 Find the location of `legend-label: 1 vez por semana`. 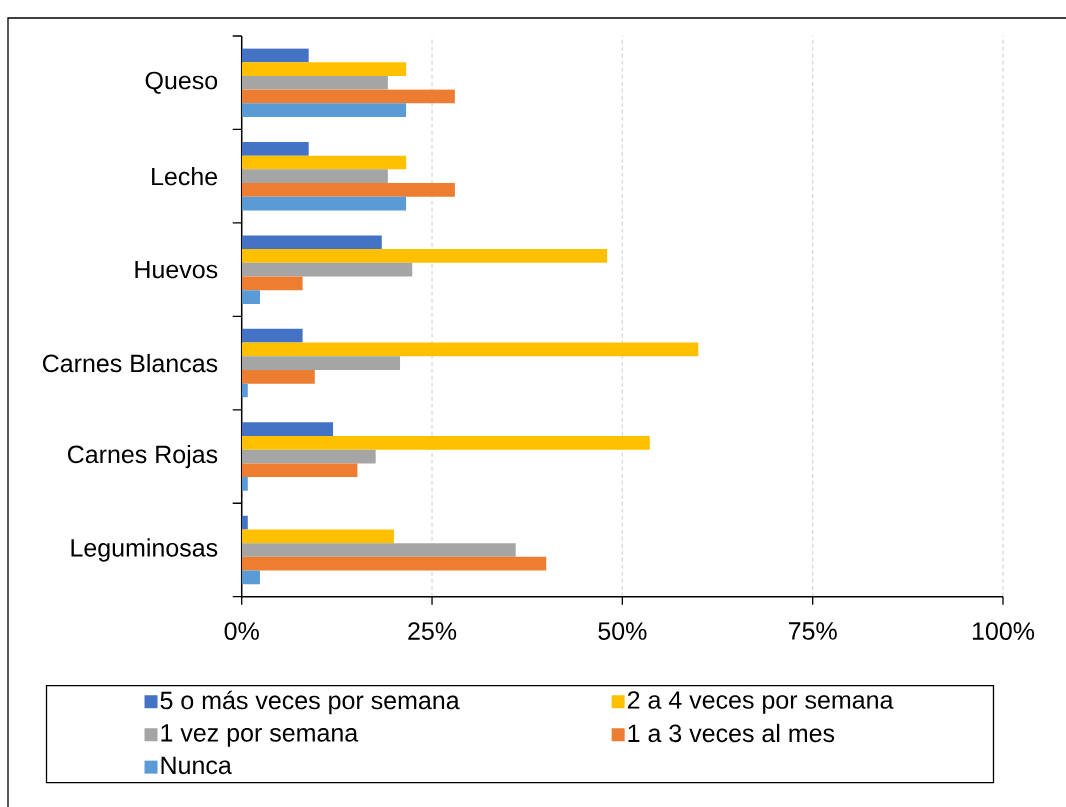

legend-label: 1 vez por semana is located at coordinates (260, 735).